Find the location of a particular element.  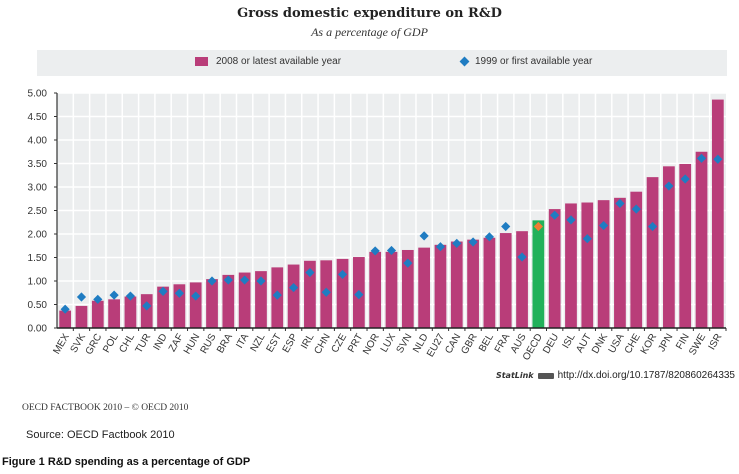

x-tick-label: DEU is located at coordinates (551, 344).